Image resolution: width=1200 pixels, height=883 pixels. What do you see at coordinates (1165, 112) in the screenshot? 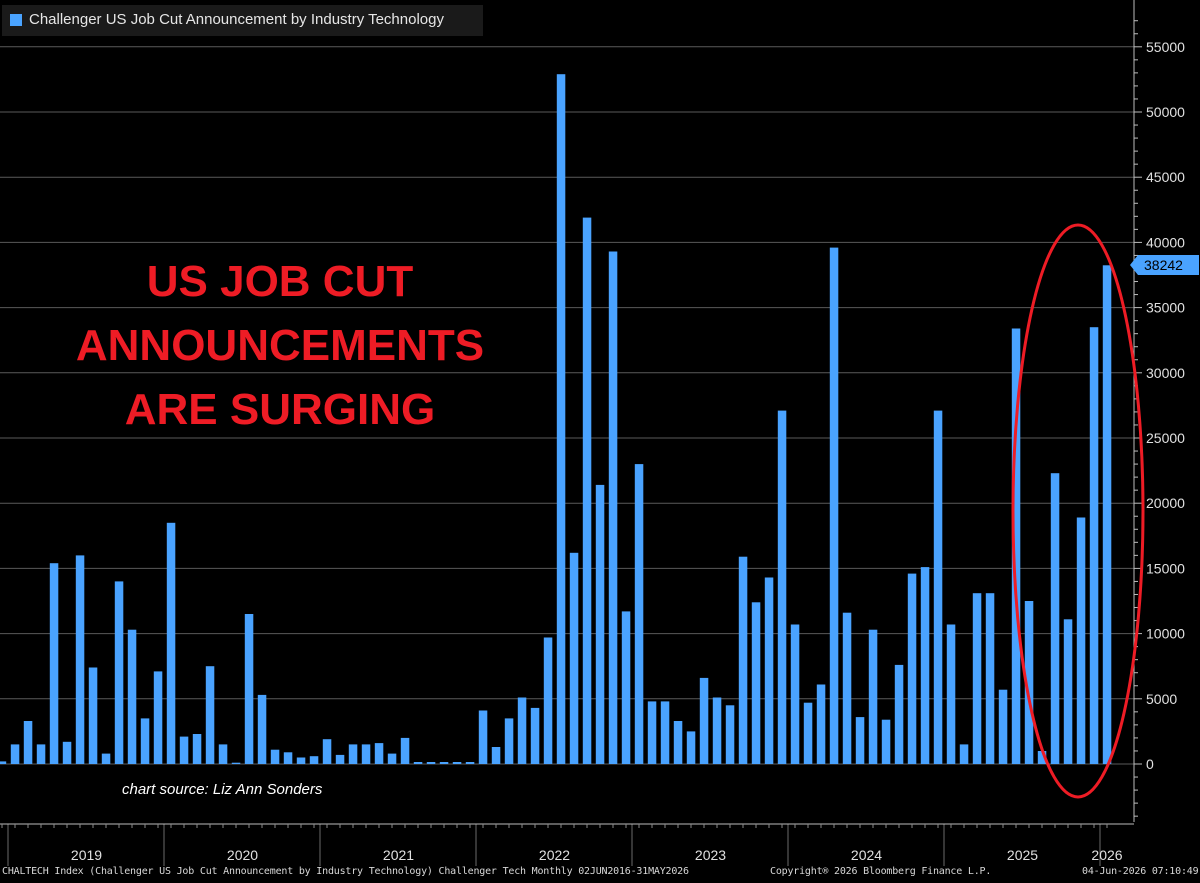
I see `y-tick-label: 50000` at bounding box center [1165, 112].